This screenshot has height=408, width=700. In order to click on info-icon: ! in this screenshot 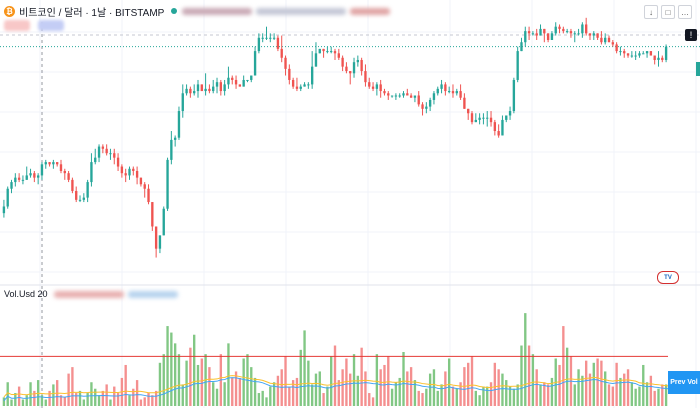, I will do `click(691, 35)`.